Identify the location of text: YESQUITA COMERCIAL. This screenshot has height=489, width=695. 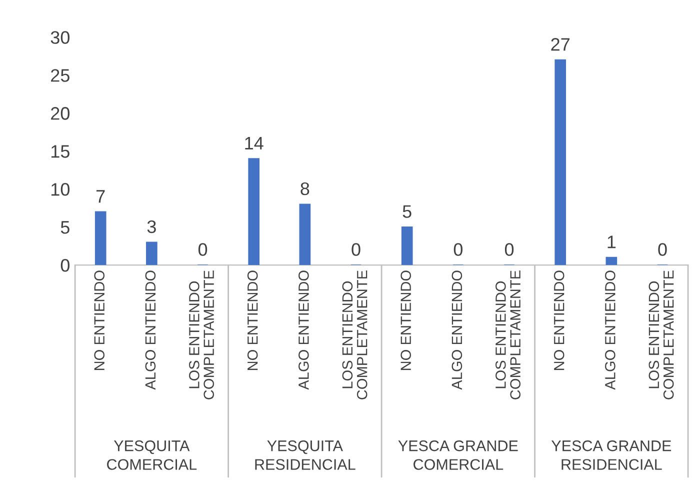
(152, 455).